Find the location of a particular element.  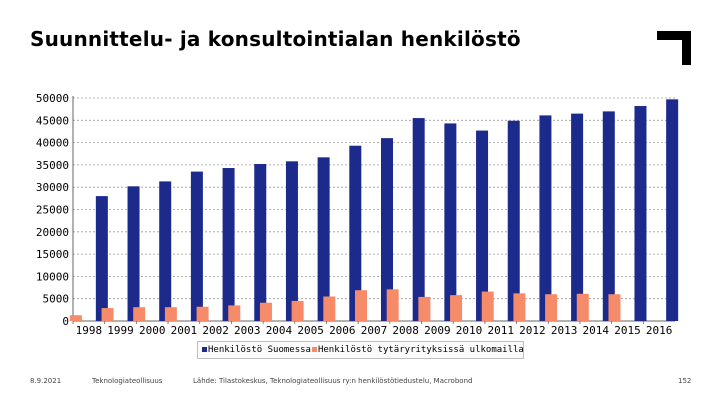

x-tick-label: 2016 is located at coordinates (659, 330).